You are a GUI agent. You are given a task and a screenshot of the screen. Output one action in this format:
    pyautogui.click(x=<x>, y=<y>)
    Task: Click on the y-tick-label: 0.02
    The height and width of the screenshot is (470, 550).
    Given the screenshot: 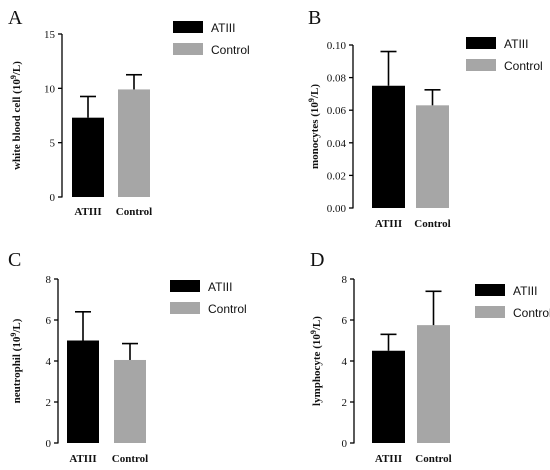 What is the action you would take?
    pyautogui.click(x=336, y=176)
    